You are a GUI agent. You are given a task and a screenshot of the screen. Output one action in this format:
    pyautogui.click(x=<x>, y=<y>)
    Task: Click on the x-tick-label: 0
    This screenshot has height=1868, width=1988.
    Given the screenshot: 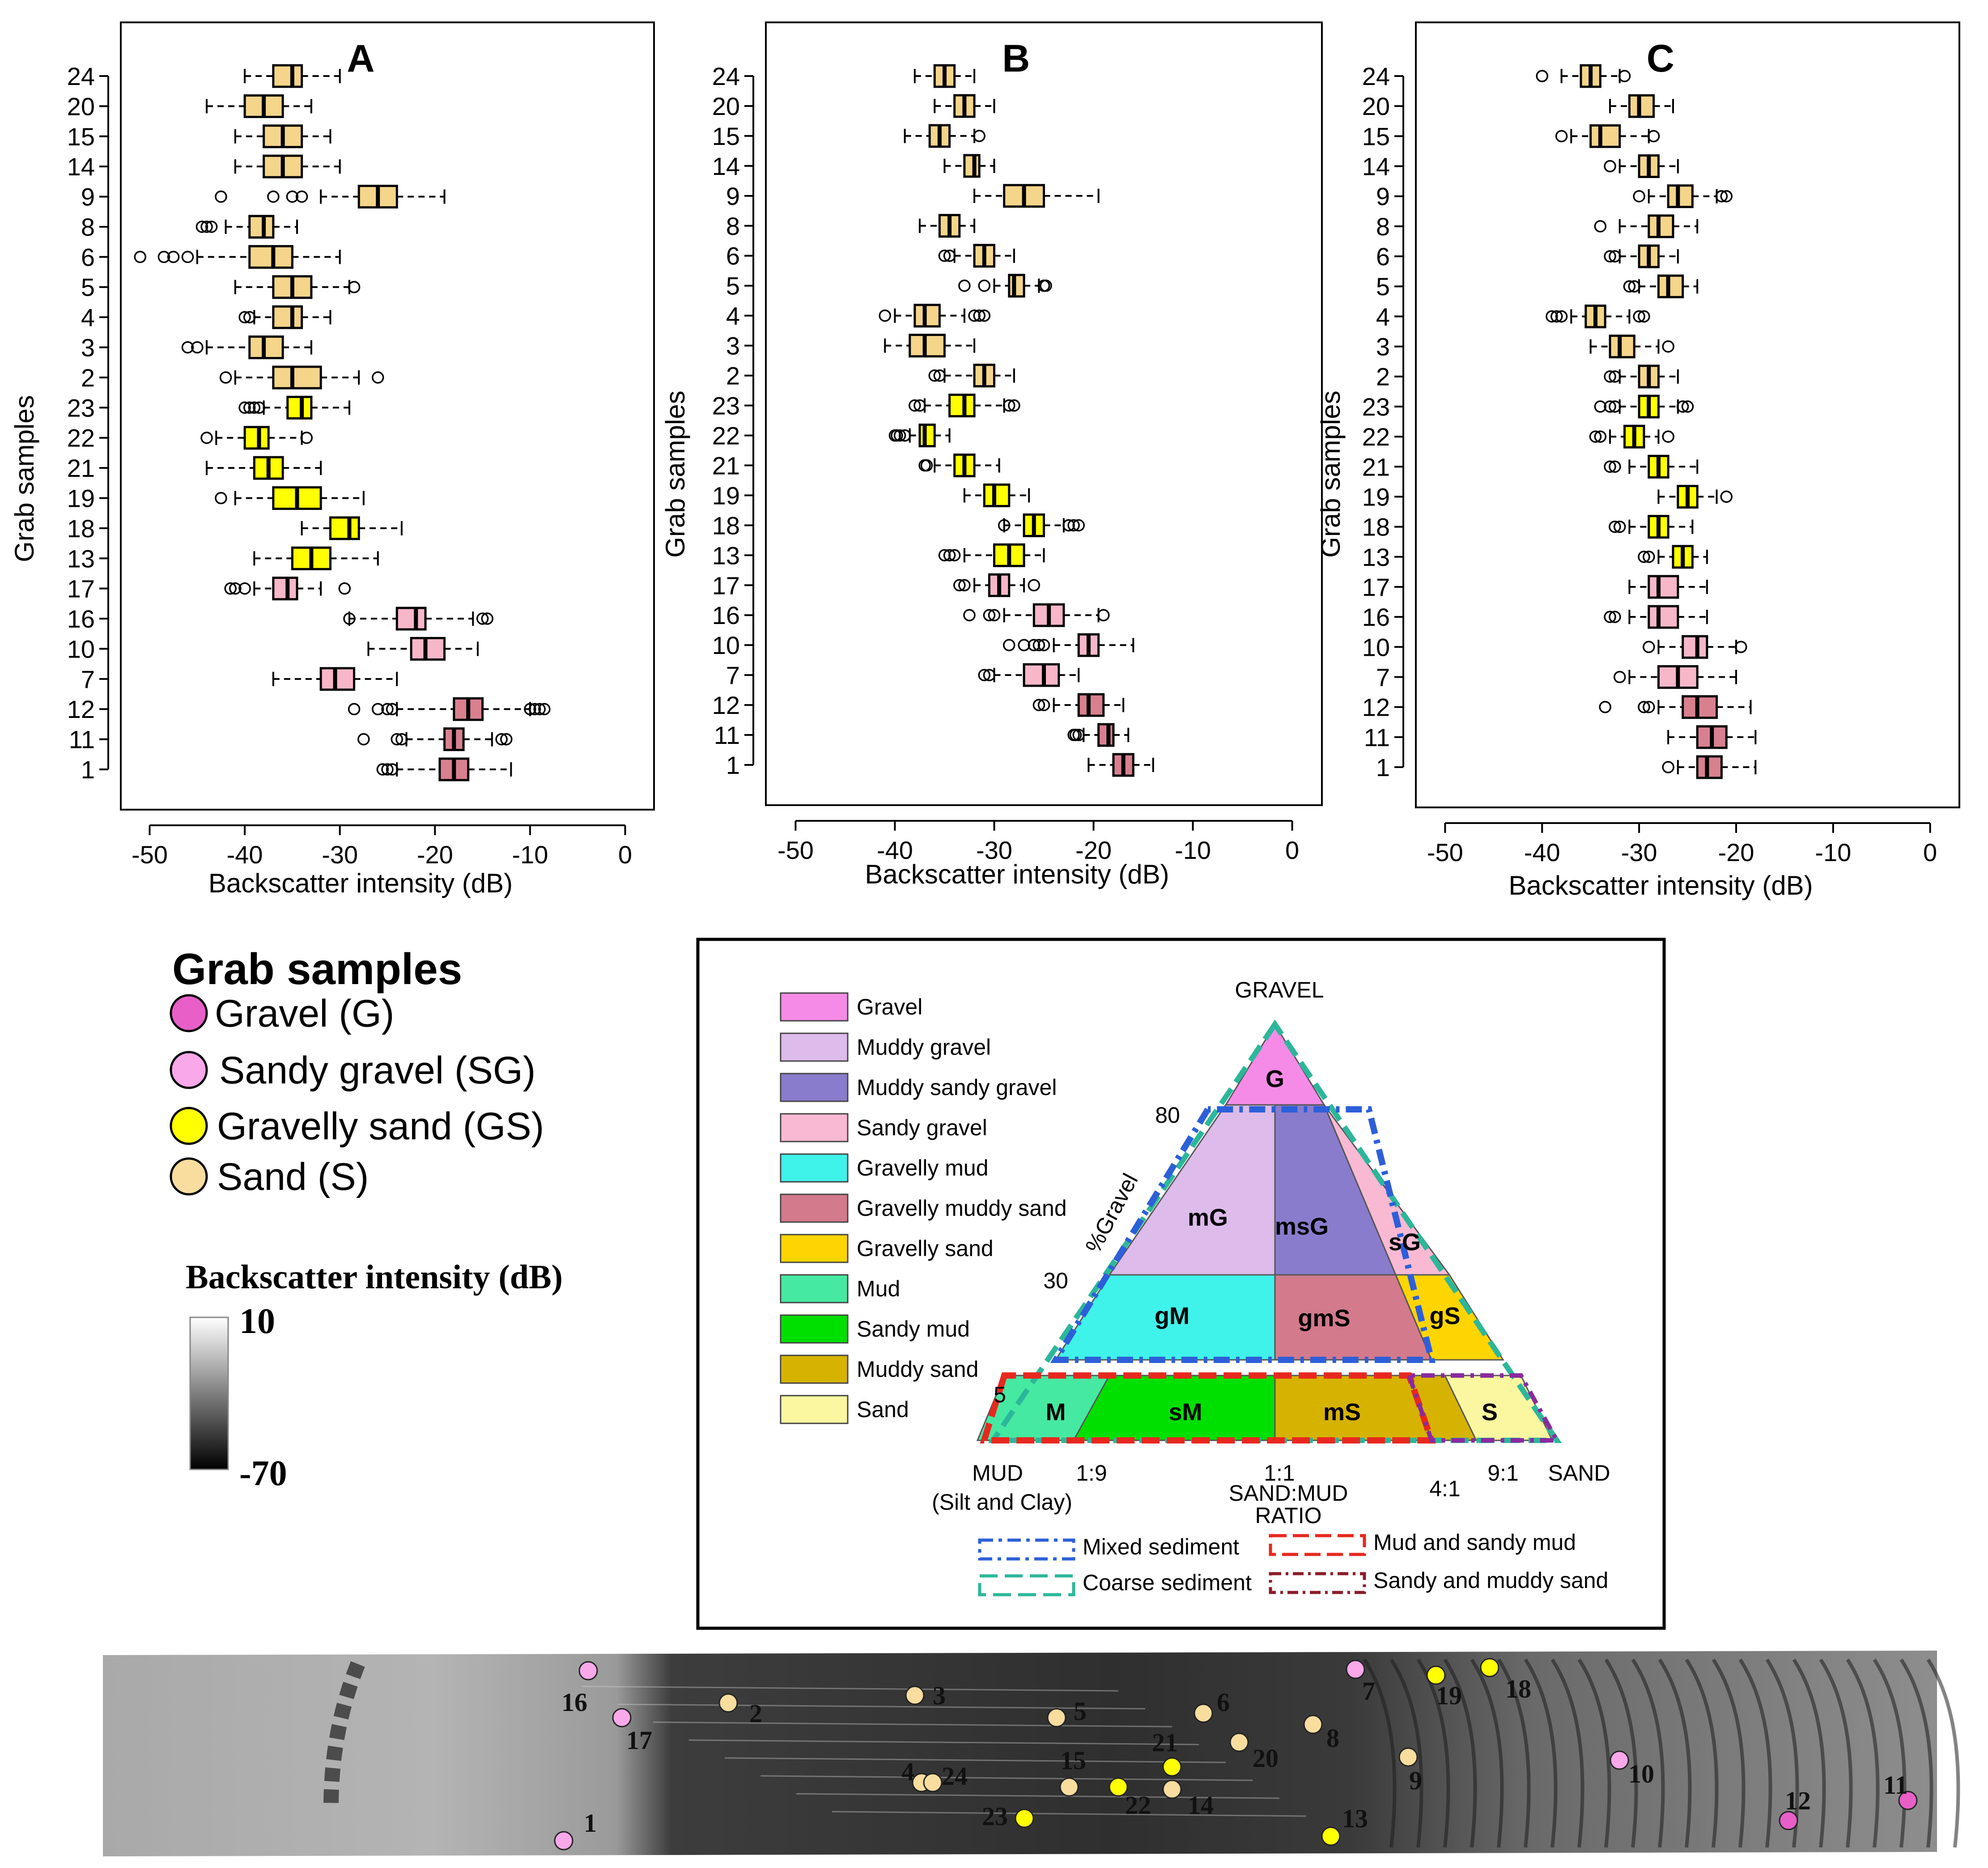 What is the action you would take?
    pyautogui.click(x=1292, y=850)
    